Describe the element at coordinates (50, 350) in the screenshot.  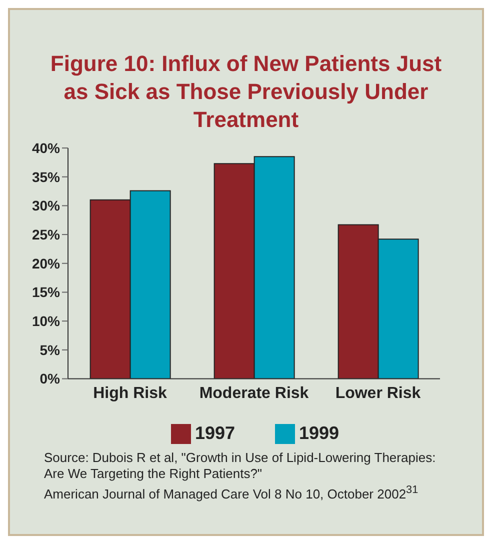
I see `y-tick-label: 5%` at that location.